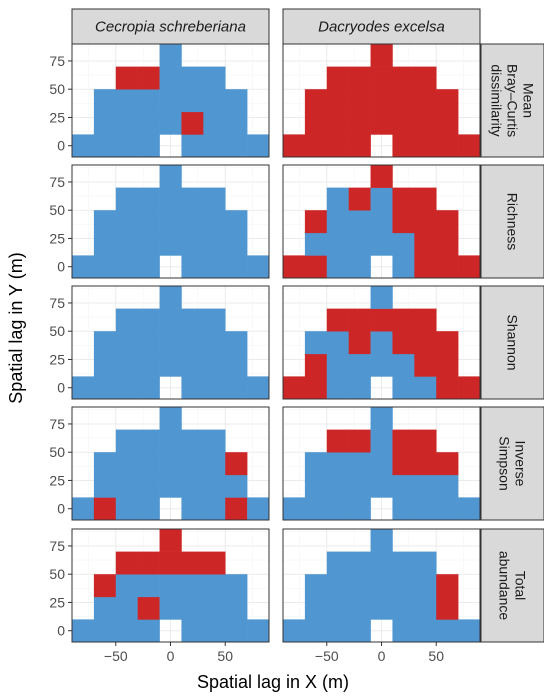 The image size is (544, 699). I want to click on column-strip-label-1: Dacryodes excelsa, so click(381, 27).